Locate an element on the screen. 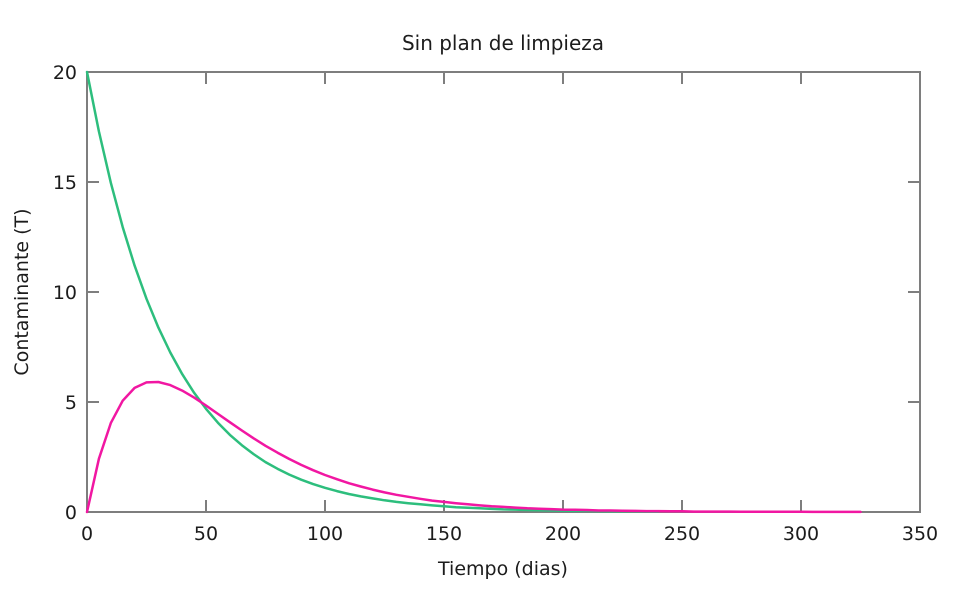  x-tick-label: 0 is located at coordinates (87, 534).